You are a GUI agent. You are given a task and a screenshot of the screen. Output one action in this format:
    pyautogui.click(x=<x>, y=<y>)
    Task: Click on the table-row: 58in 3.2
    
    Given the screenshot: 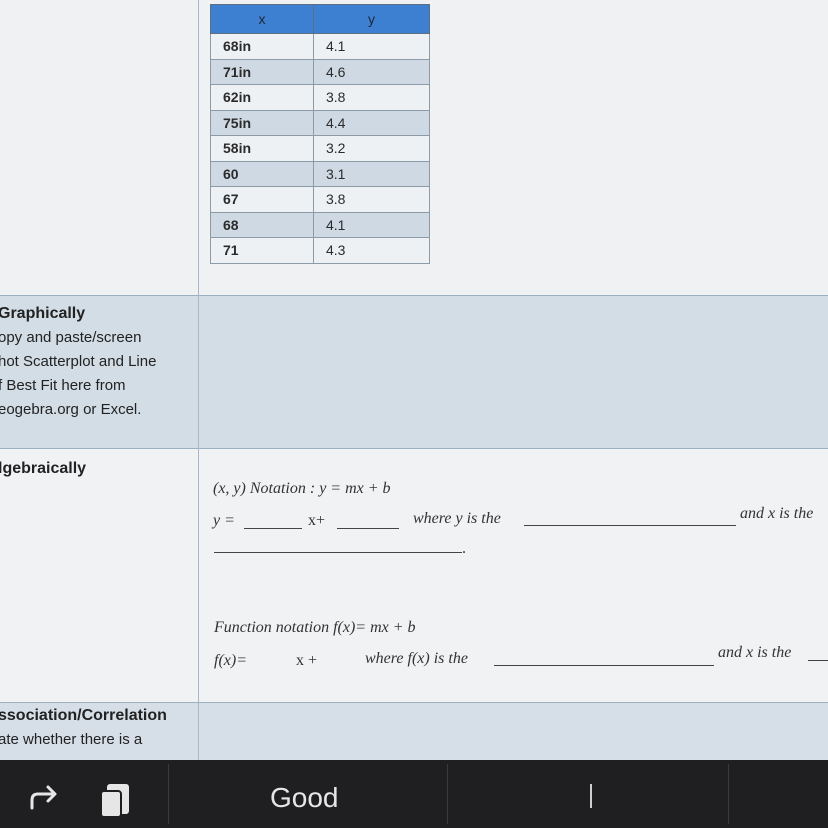 What is the action you would take?
    pyautogui.click(x=320, y=148)
    